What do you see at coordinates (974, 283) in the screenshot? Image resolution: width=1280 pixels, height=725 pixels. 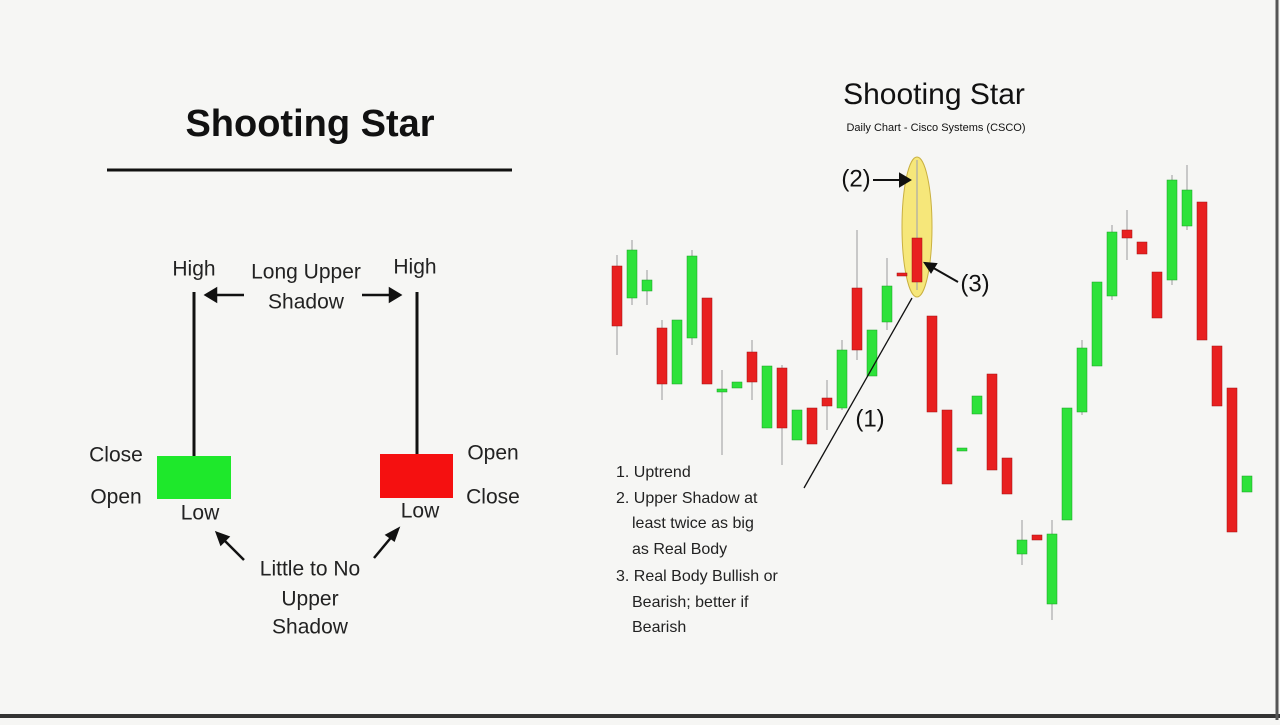 I see `marker: (3)` at bounding box center [974, 283].